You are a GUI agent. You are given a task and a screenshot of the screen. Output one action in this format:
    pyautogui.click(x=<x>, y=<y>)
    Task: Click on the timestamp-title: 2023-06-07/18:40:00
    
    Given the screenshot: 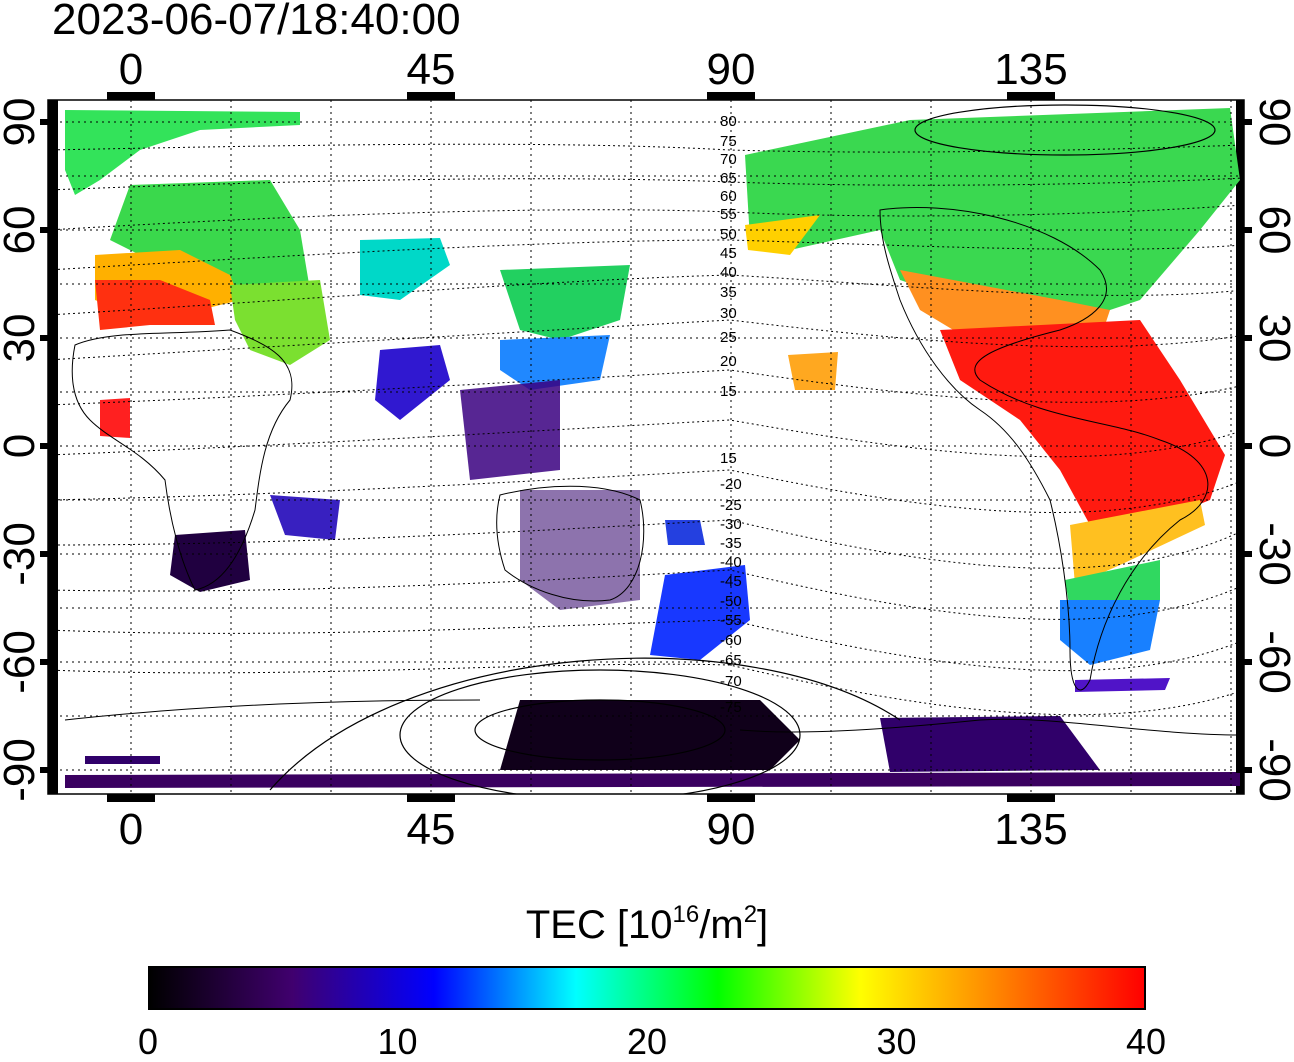 What is the action you would take?
    pyautogui.click(x=256, y=22)
    